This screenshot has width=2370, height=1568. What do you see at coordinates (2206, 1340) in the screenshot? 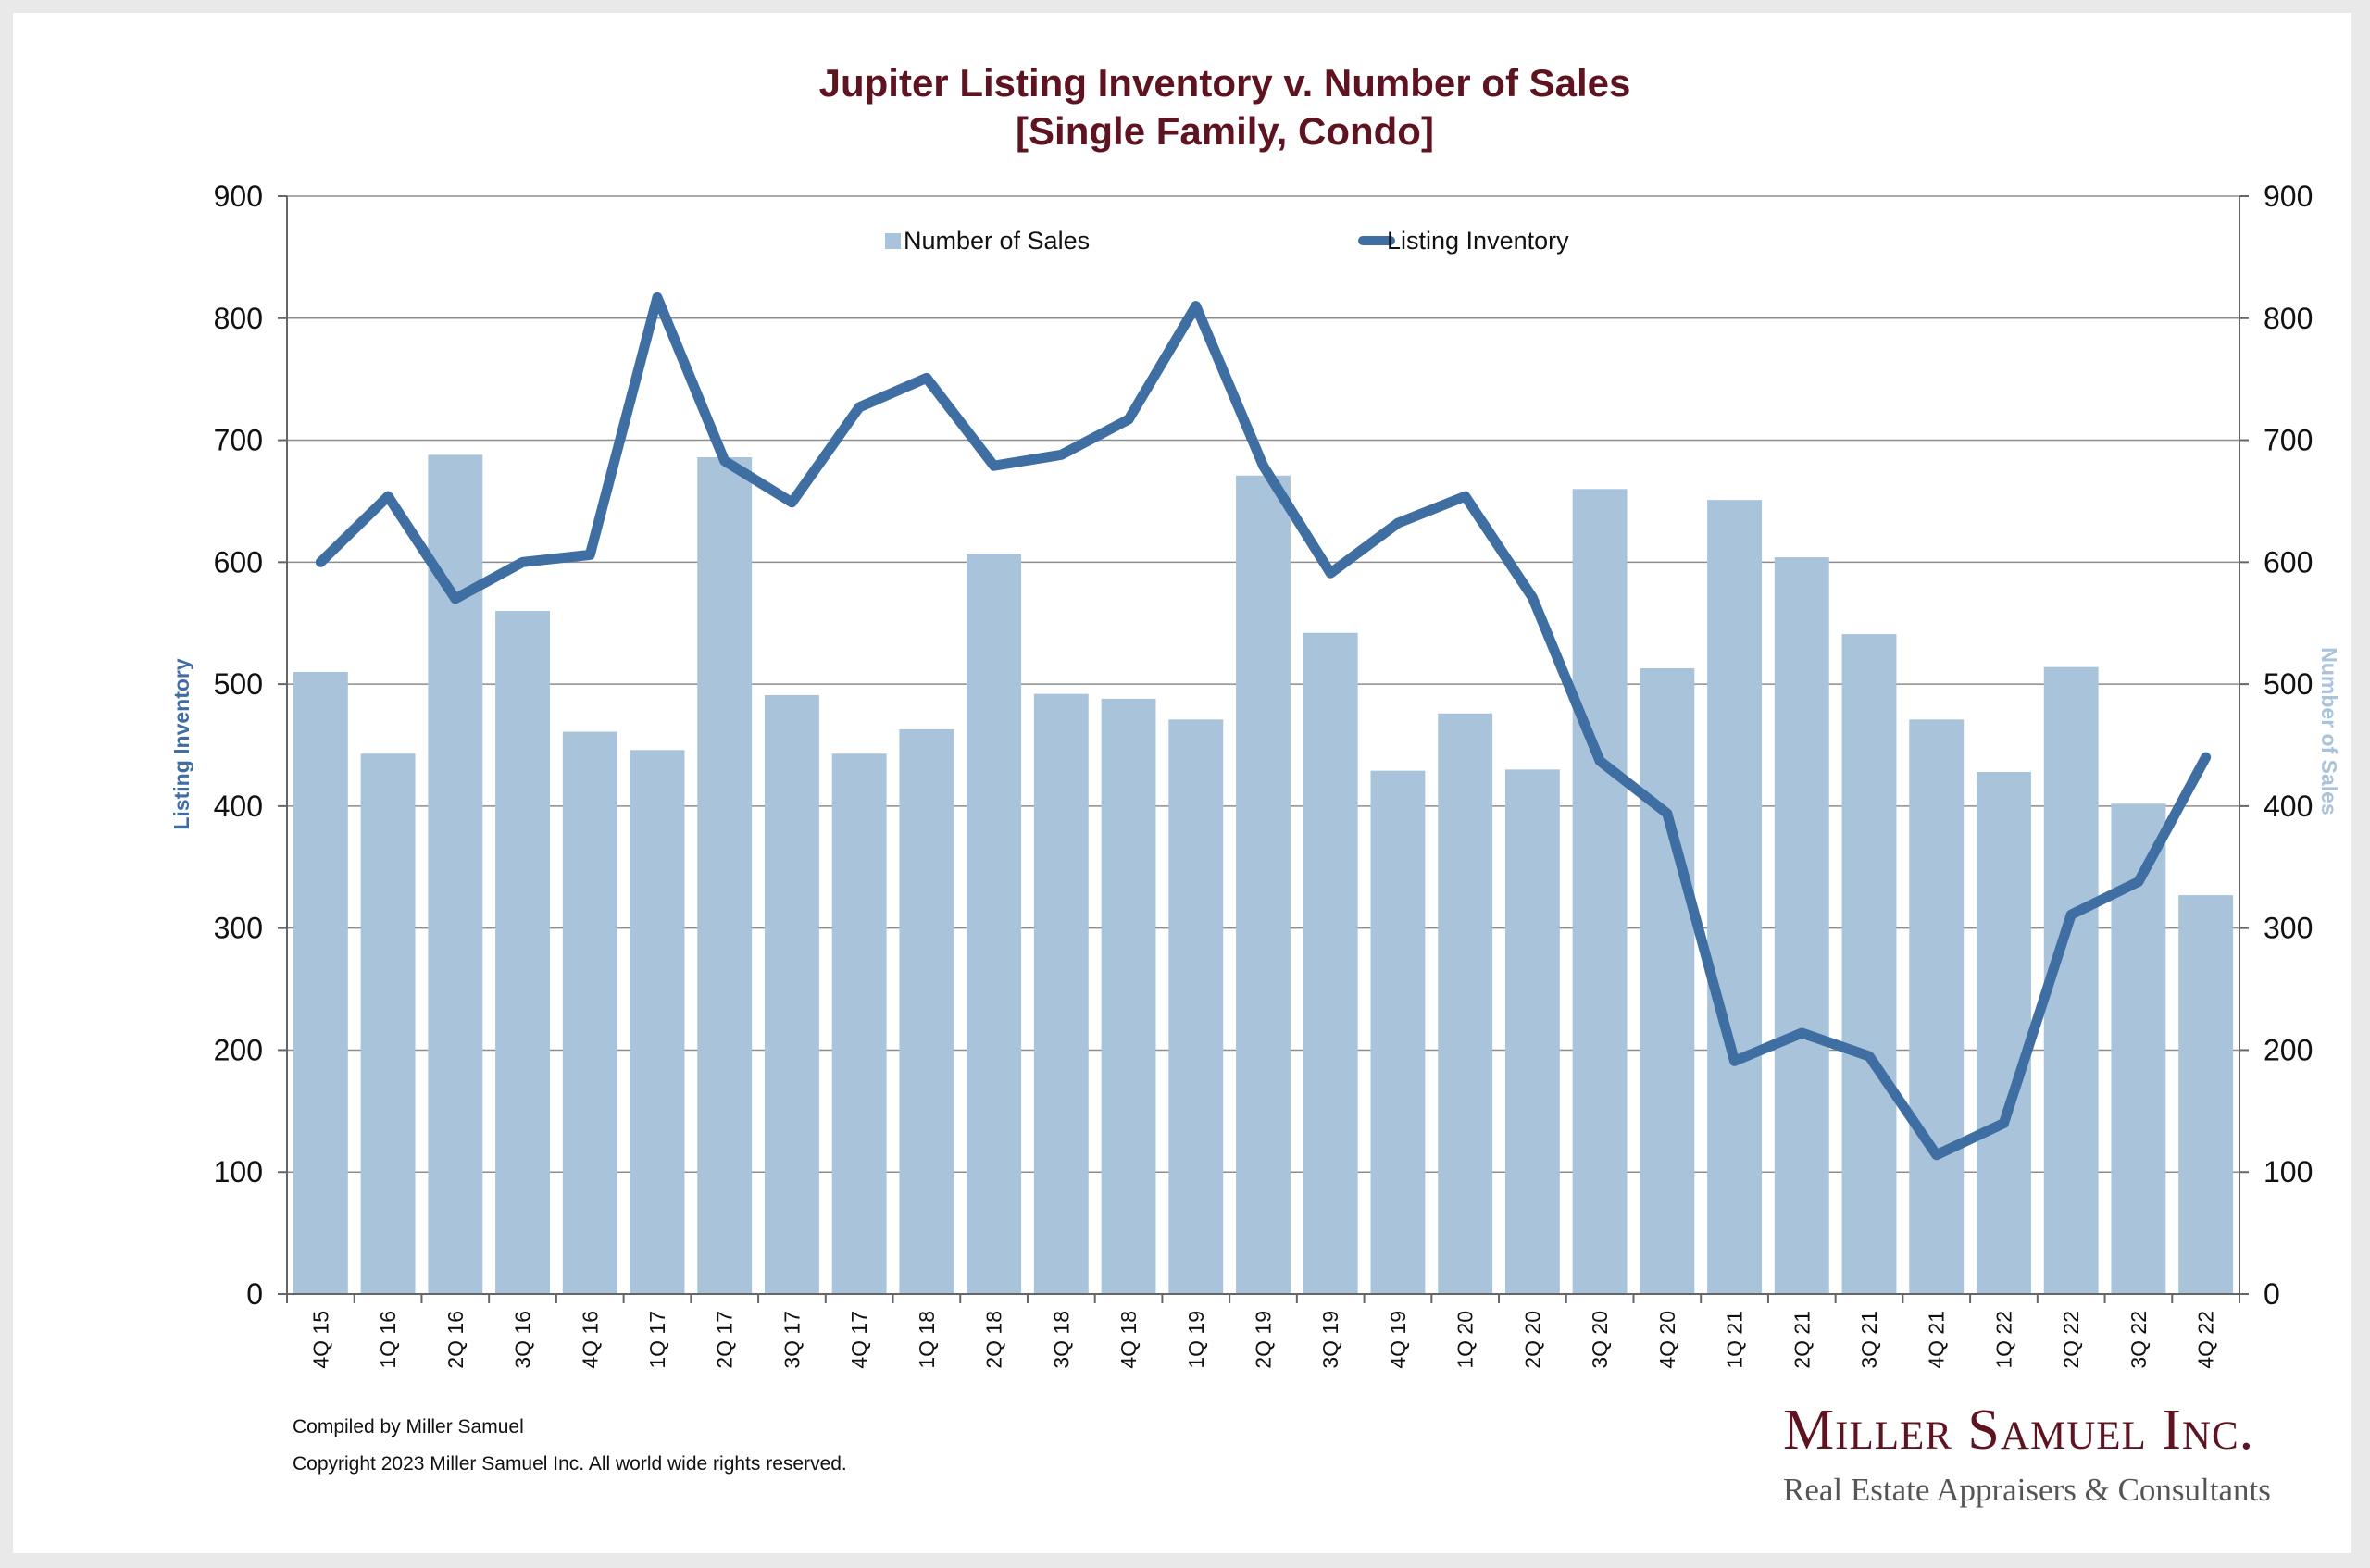
I see `x-tick-label: 4Q 22` at bounding box center [2206, 1340].